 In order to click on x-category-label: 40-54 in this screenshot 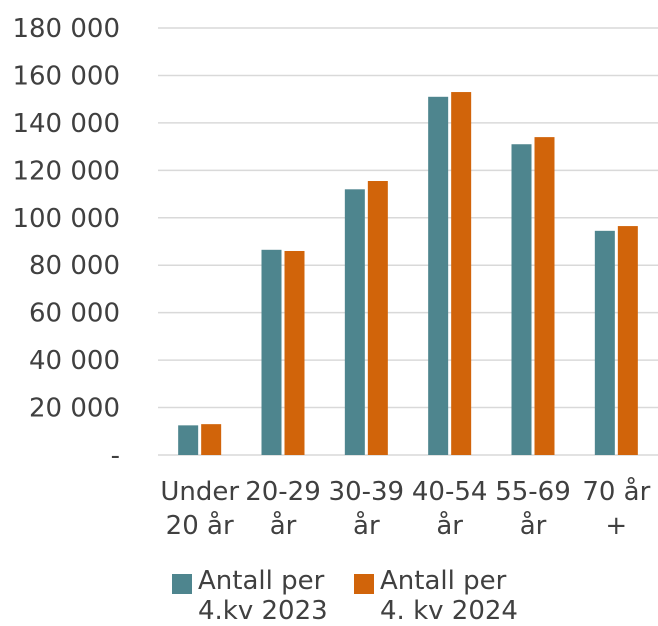, I will do `click(450, 492)`.